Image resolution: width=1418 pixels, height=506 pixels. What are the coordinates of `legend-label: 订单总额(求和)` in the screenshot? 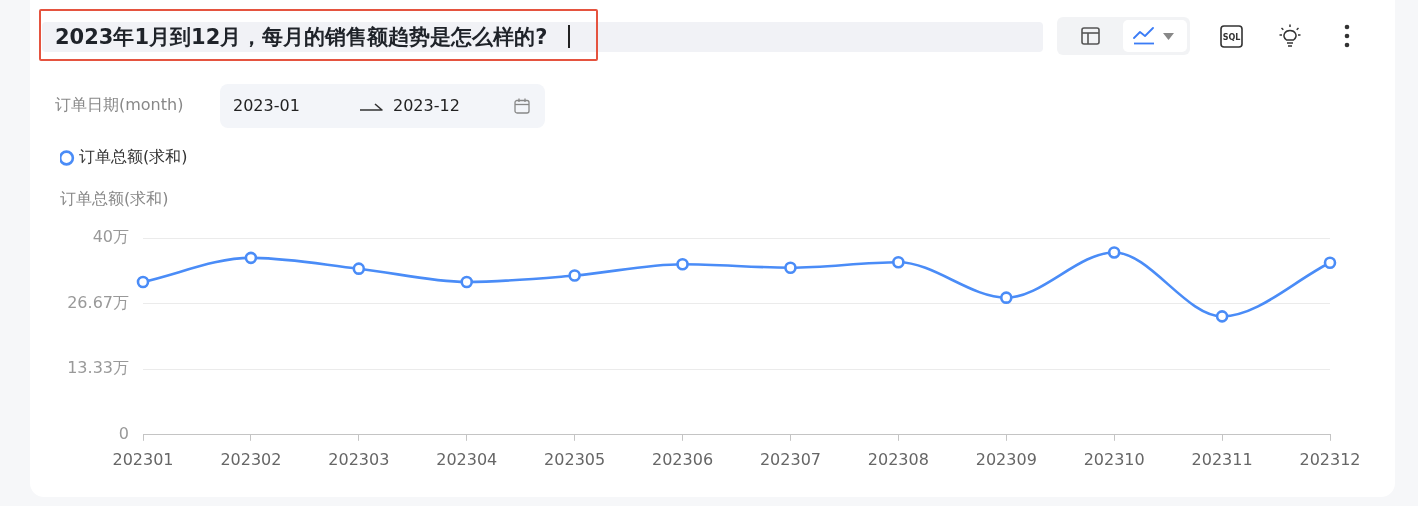 It's located at (133, 157).